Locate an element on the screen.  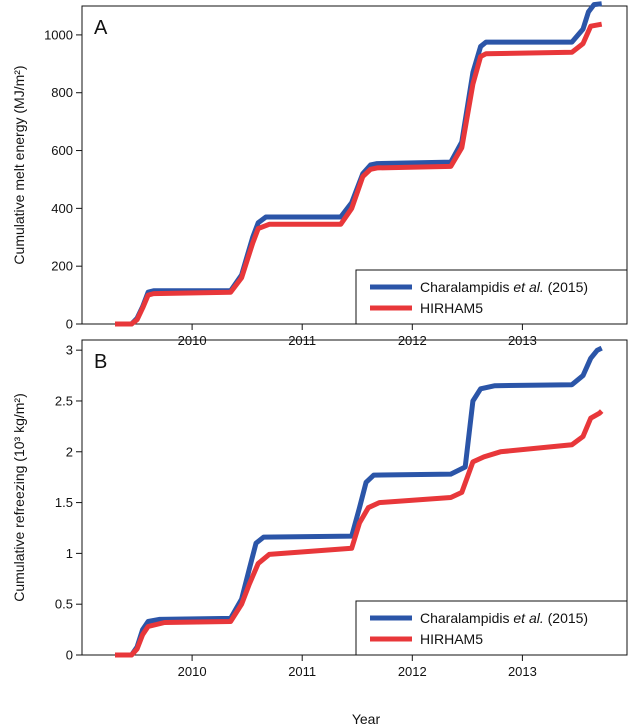
y-tick-label: 1000 is located at coordinates (58, 34).